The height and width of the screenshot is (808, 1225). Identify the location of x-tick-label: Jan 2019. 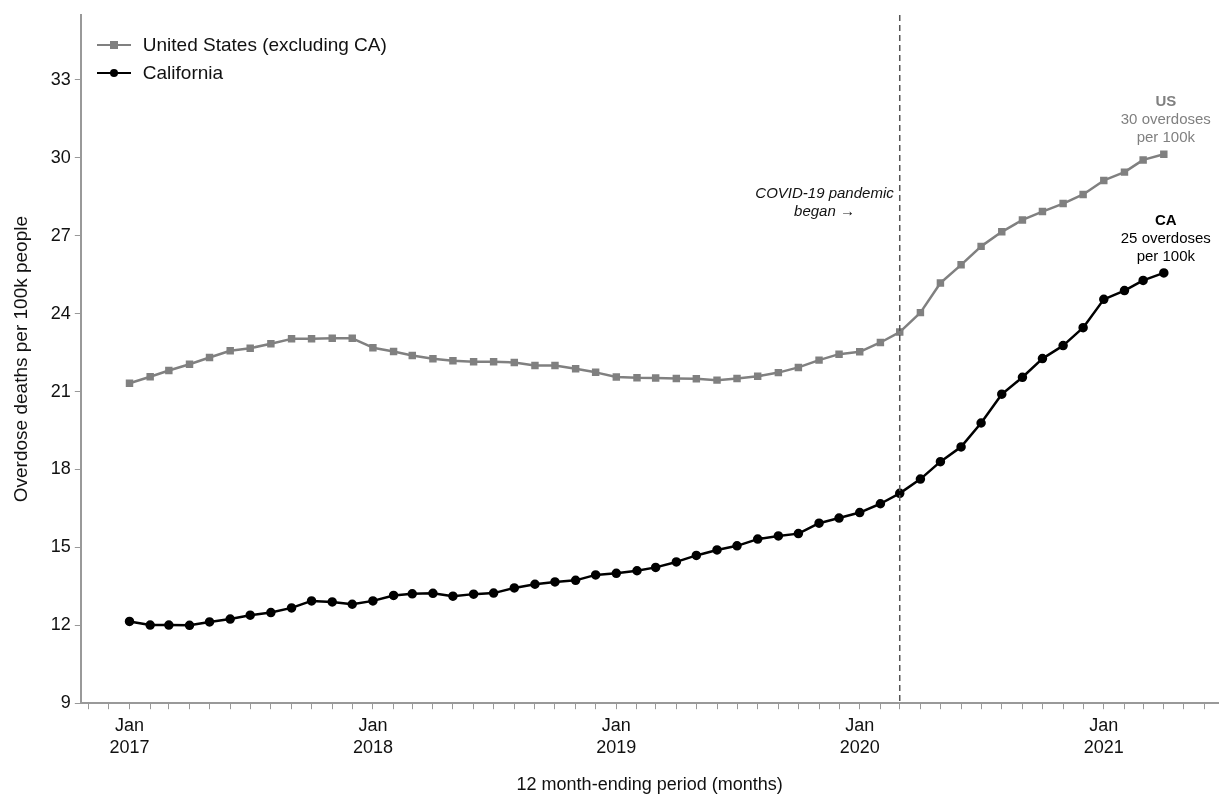
(616, 735).